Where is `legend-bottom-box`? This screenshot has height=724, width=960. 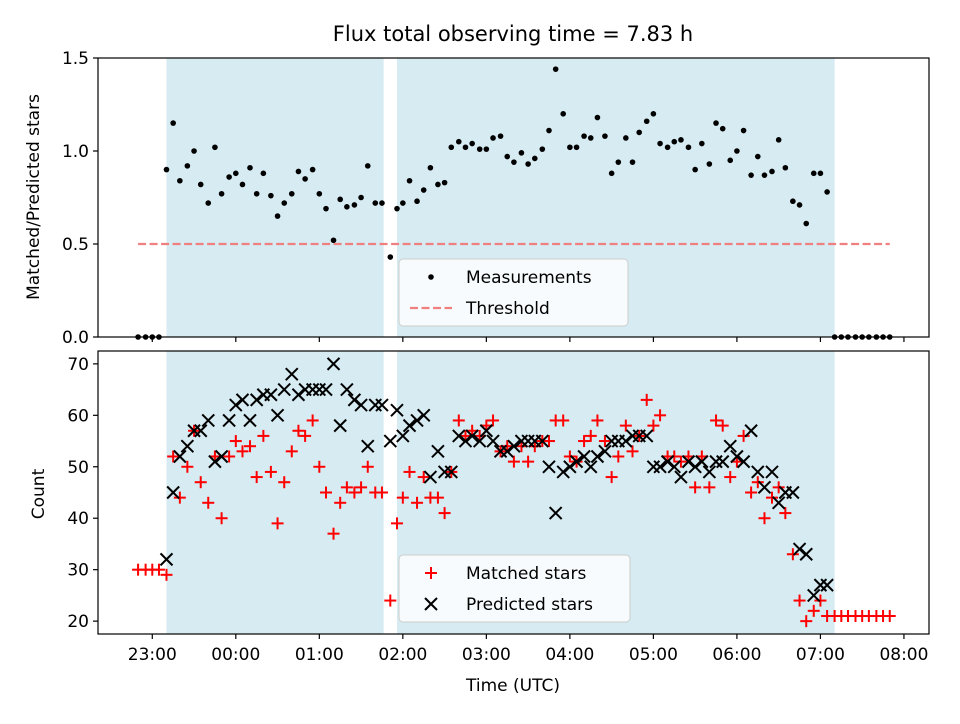
legend-bottom-box is located at coordinates (514, 588).